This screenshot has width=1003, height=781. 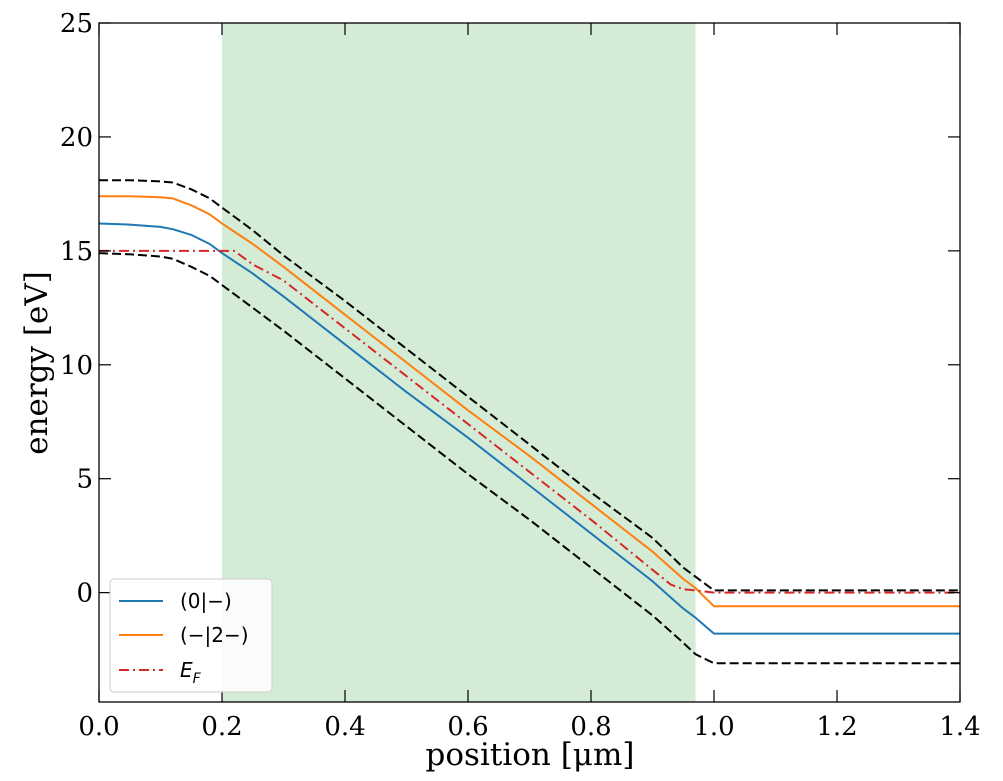 I want to click on x-tick-label: 0.2, so click(x=221, y=727).